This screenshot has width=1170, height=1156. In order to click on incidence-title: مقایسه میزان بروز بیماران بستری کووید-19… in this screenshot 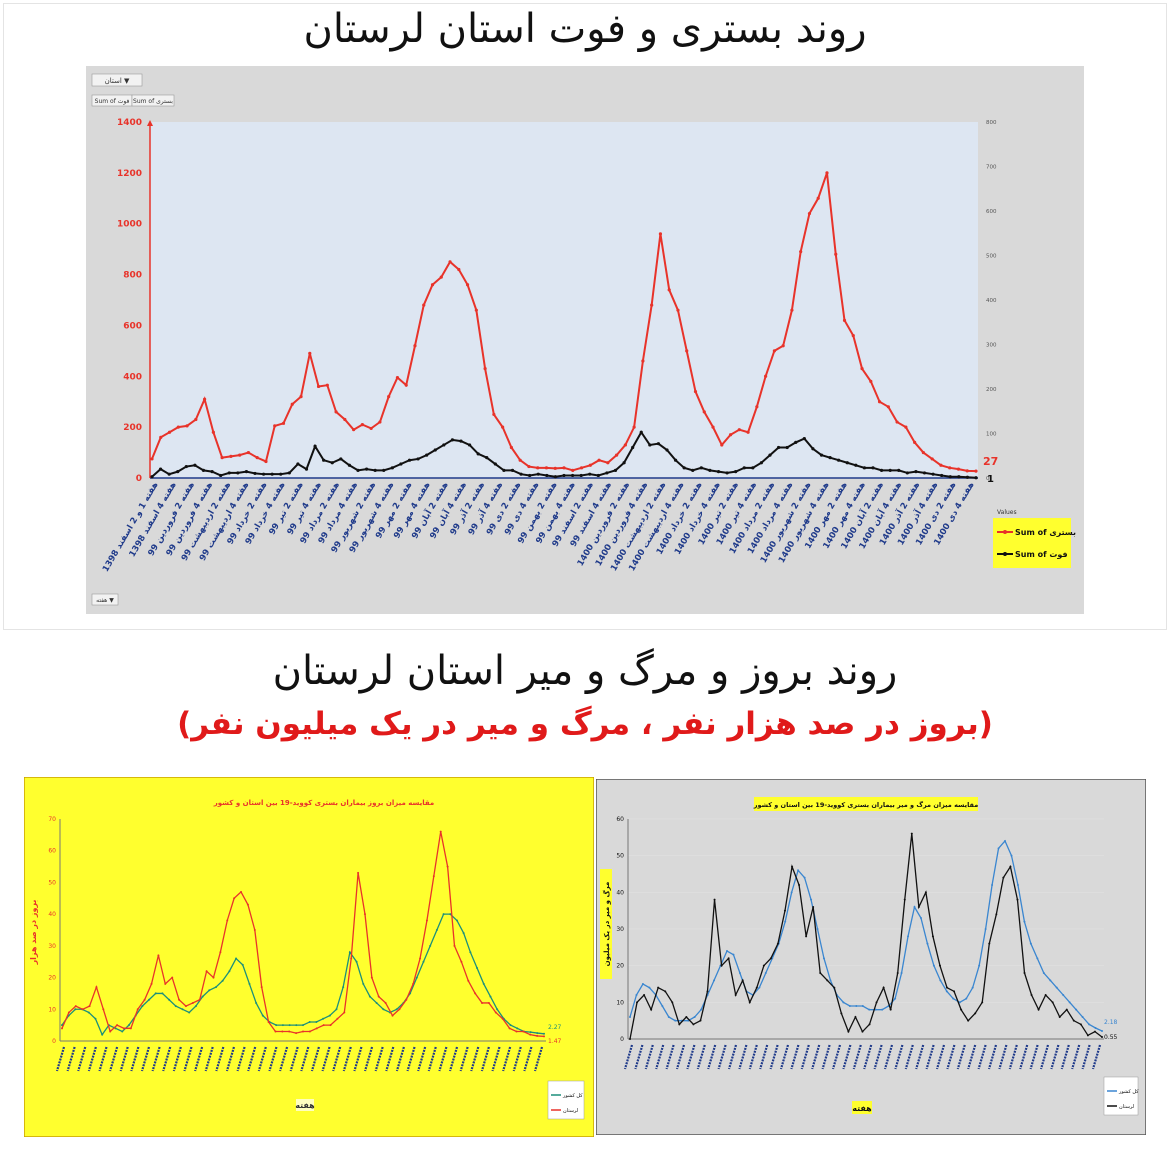, I will do `click(323, 803)`.